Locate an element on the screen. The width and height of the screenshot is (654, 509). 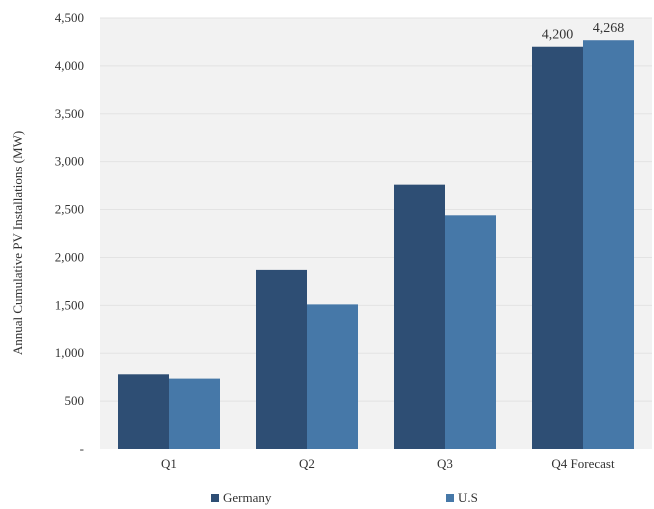
bar-u-s-q2 is located at coordinates (332, 376).